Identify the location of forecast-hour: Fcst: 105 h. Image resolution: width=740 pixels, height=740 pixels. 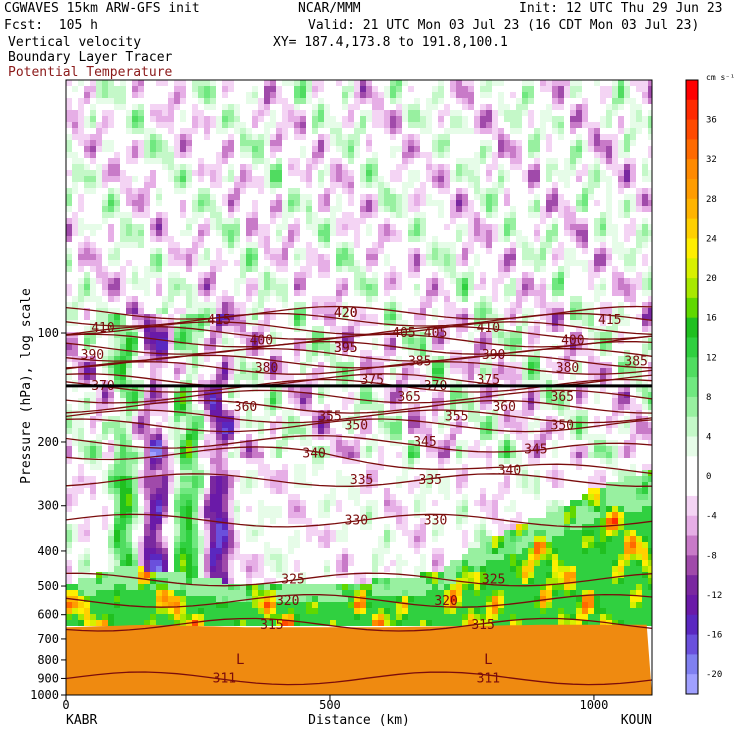
(51, 25).